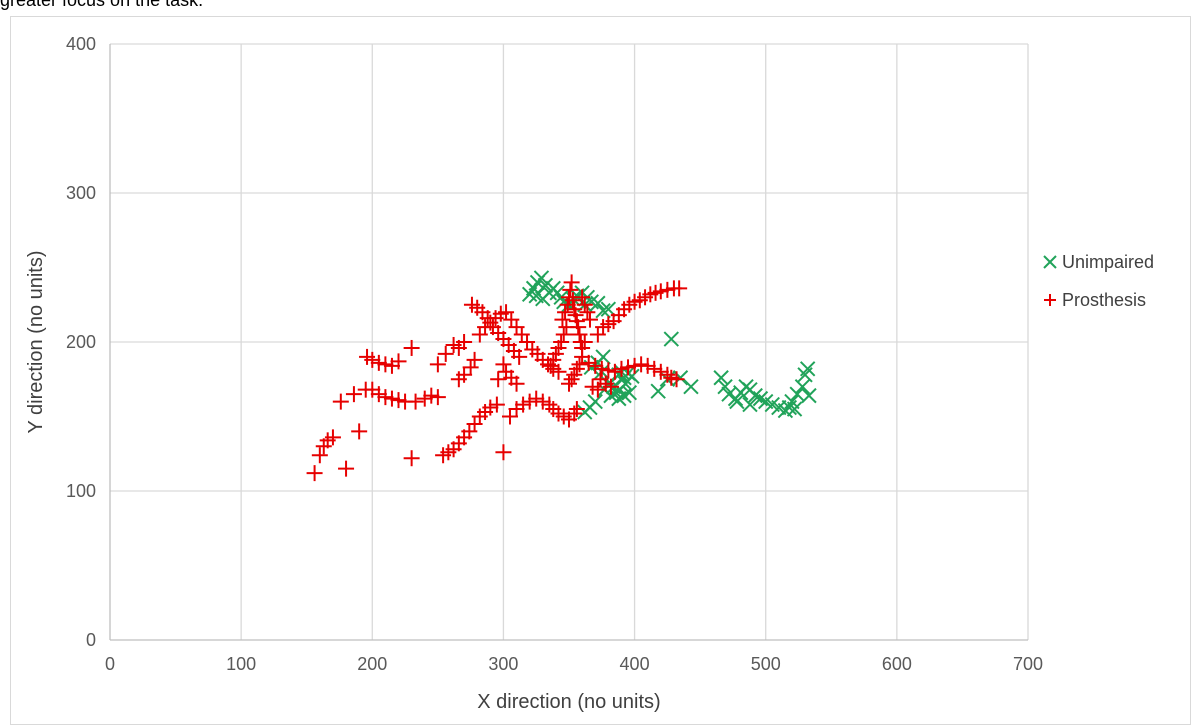  Describe the element at coordinates (1104, 300) in the screenshot. I see `legend-label-prosthesis: Prosthesis` at that location.